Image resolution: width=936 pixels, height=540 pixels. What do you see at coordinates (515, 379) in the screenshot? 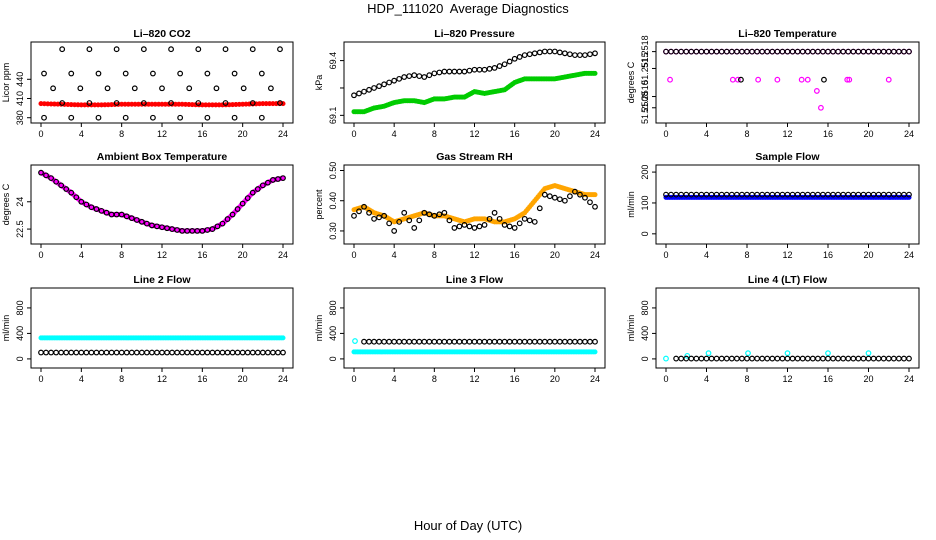
I see `x-tick-label: 16` at bounding box center [515, 379].